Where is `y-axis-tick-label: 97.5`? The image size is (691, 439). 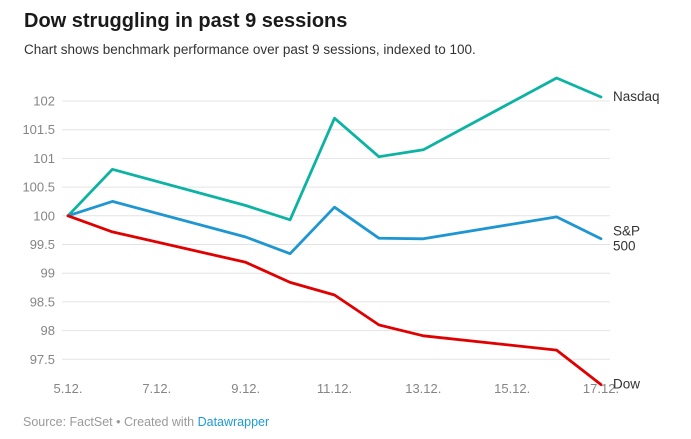 y-axis-tick-label: 97.5 is located at coordinates (42, 359).